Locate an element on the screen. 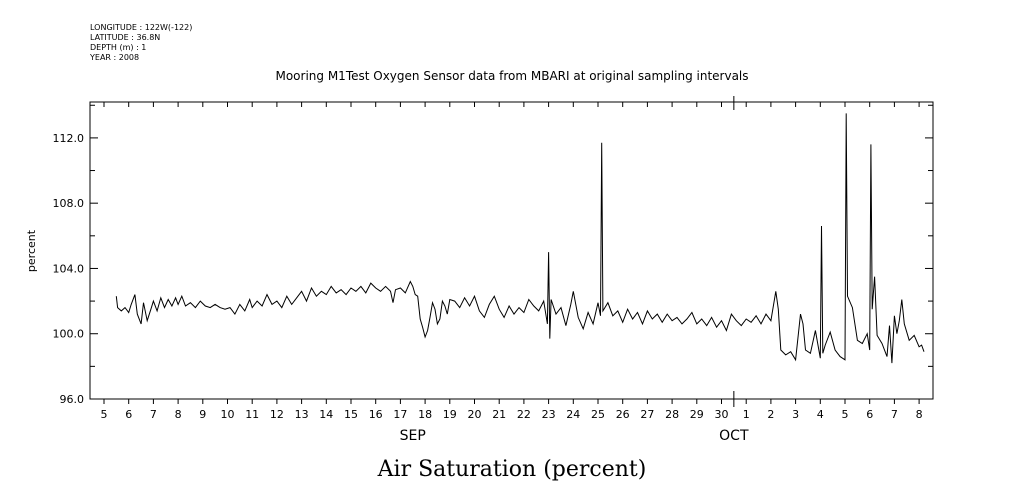  y-tick-label: 108.0 is located at coordinates (69, 203).